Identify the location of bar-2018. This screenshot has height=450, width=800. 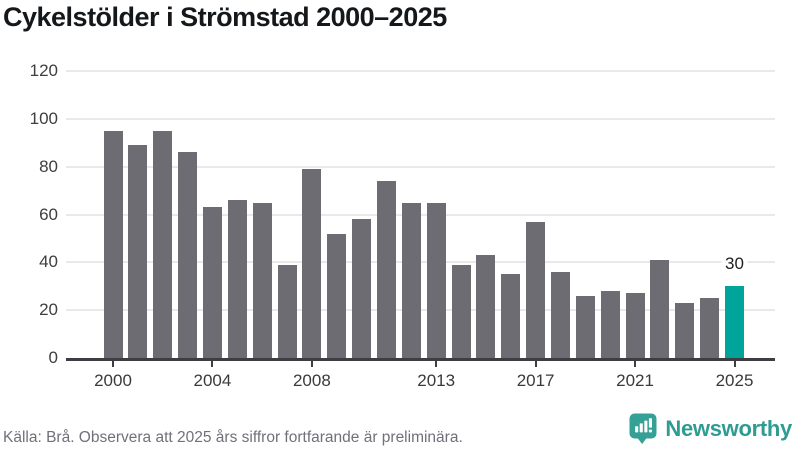
(560, 314).